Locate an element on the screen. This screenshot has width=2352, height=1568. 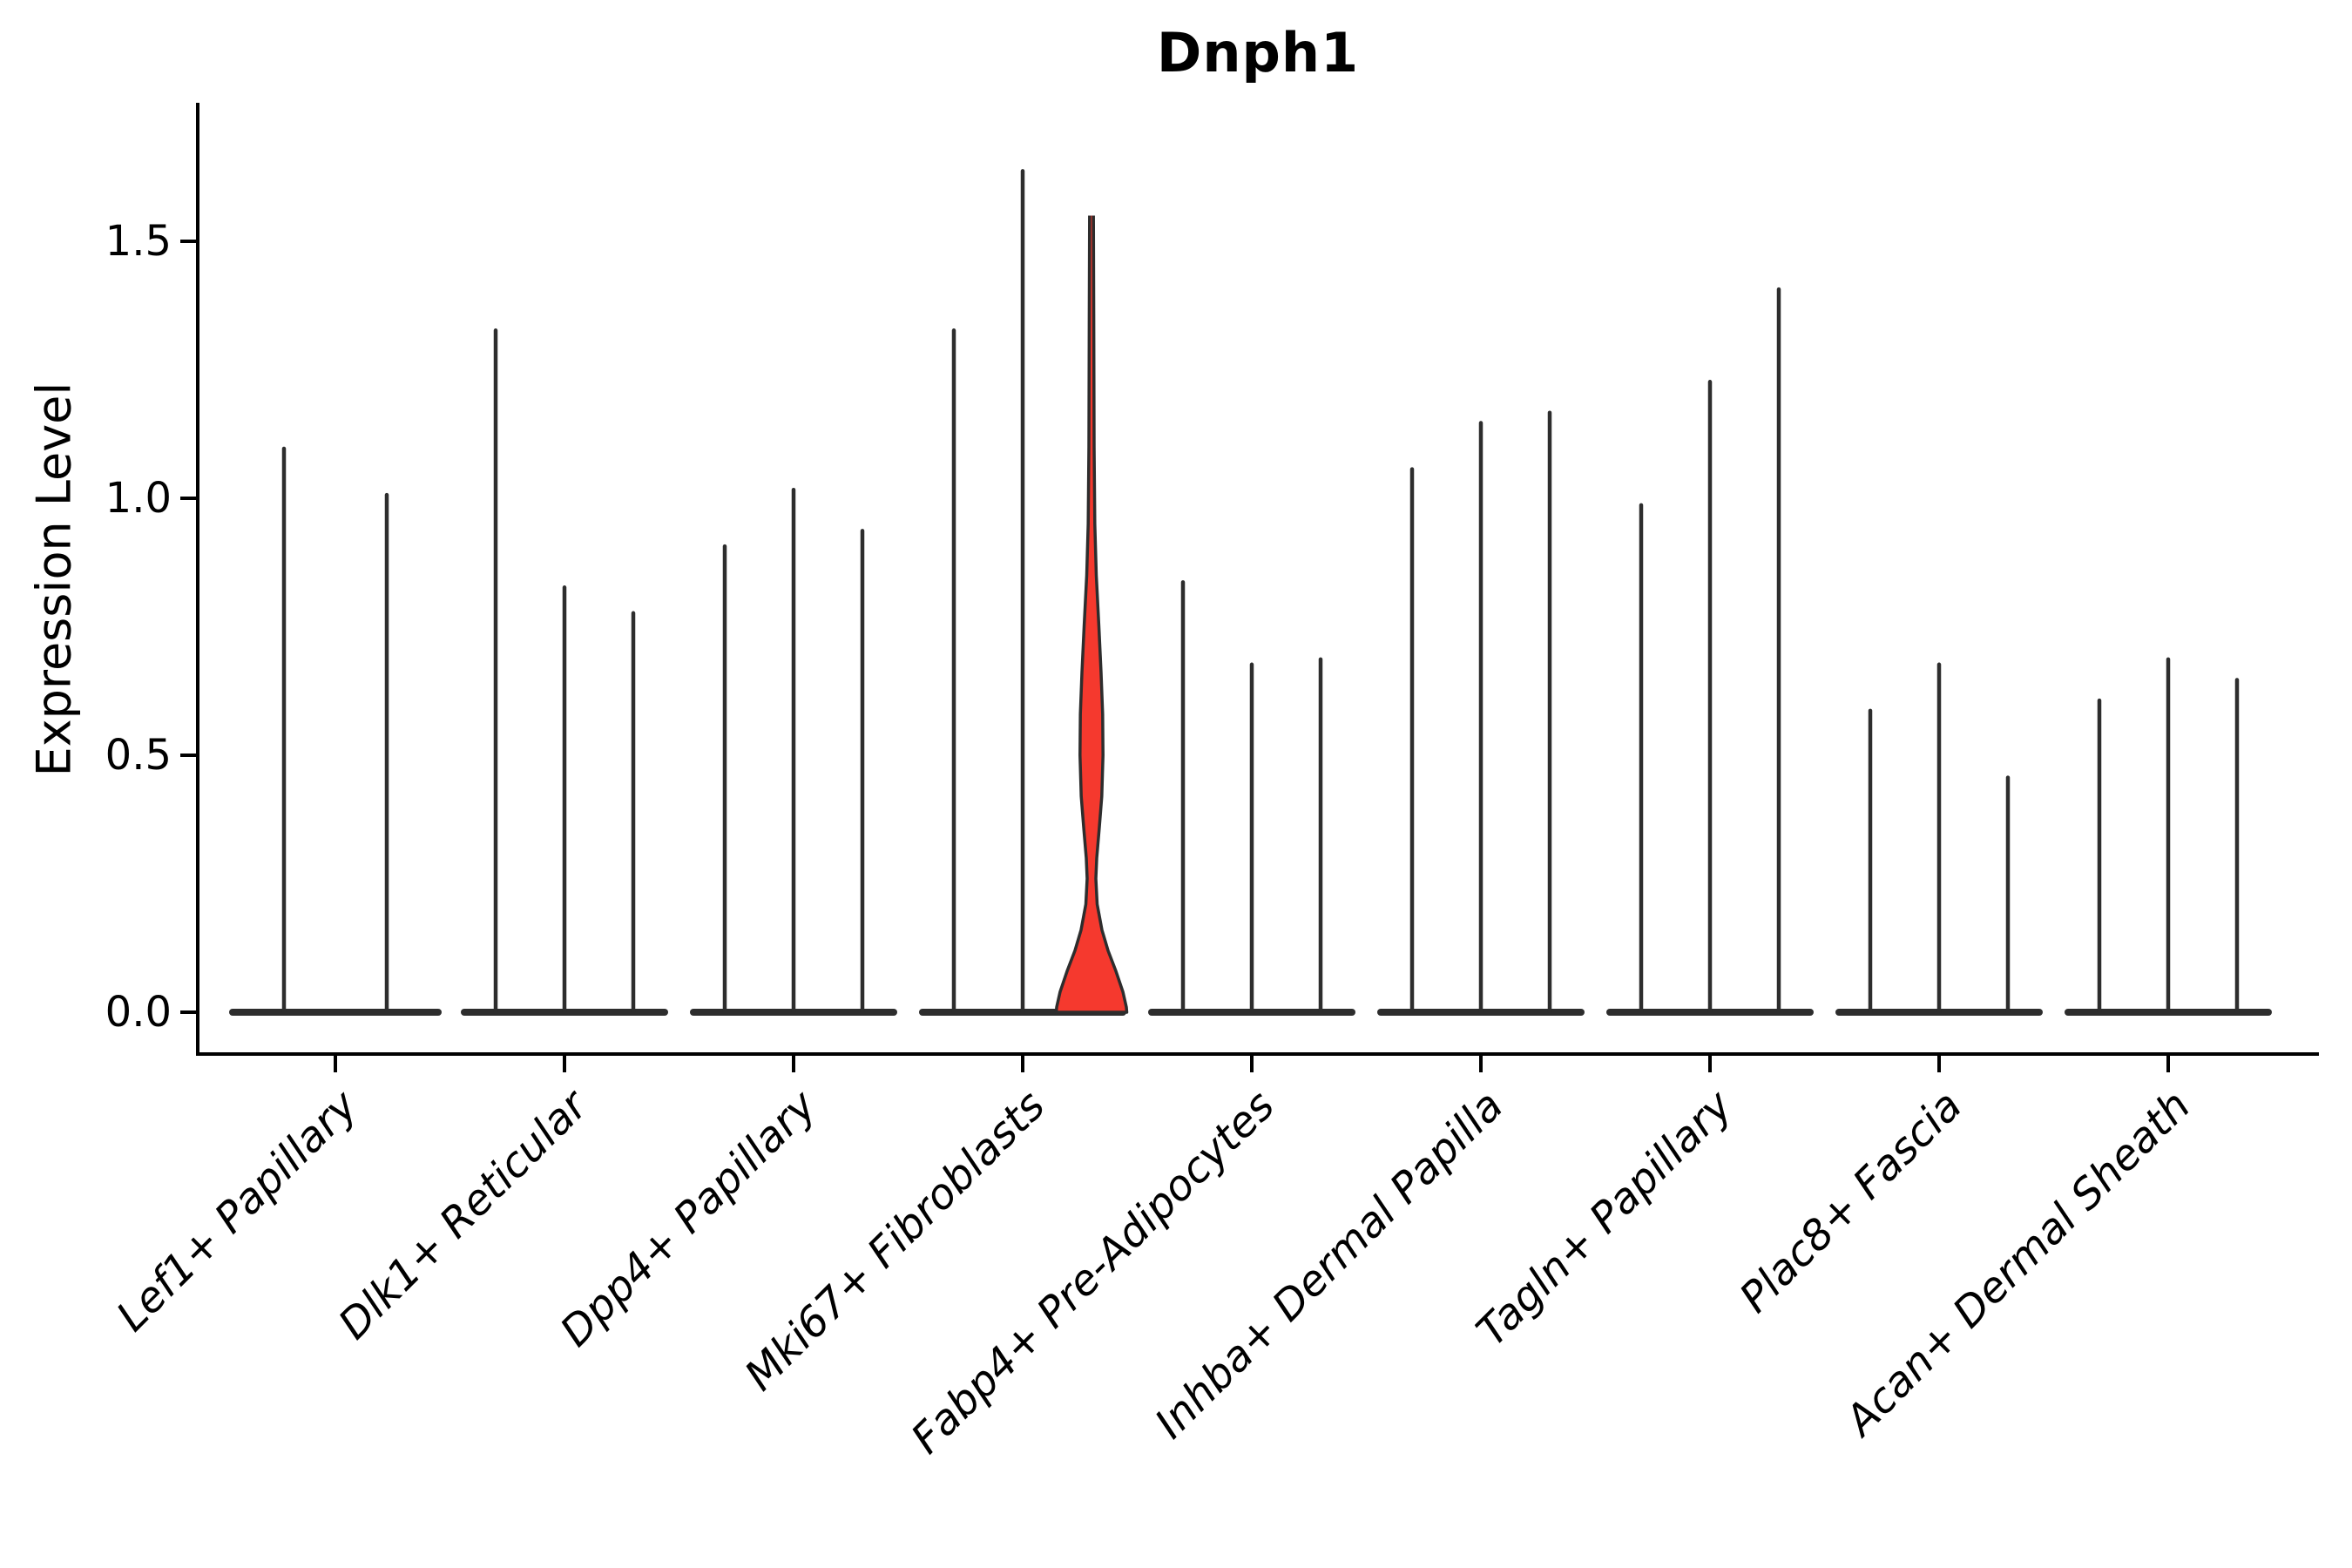
y-tick-label: 1.0 is located at coordinates (138, 499).